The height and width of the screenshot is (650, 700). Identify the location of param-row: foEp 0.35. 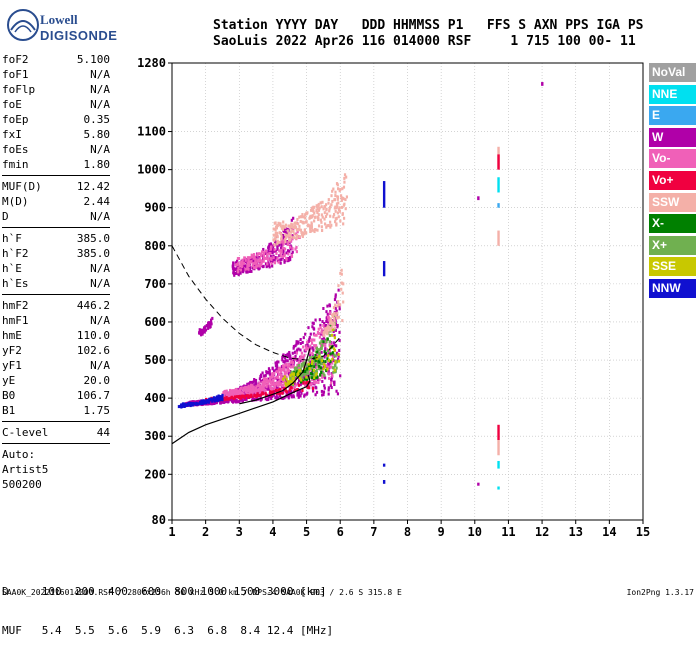
(56, 119).